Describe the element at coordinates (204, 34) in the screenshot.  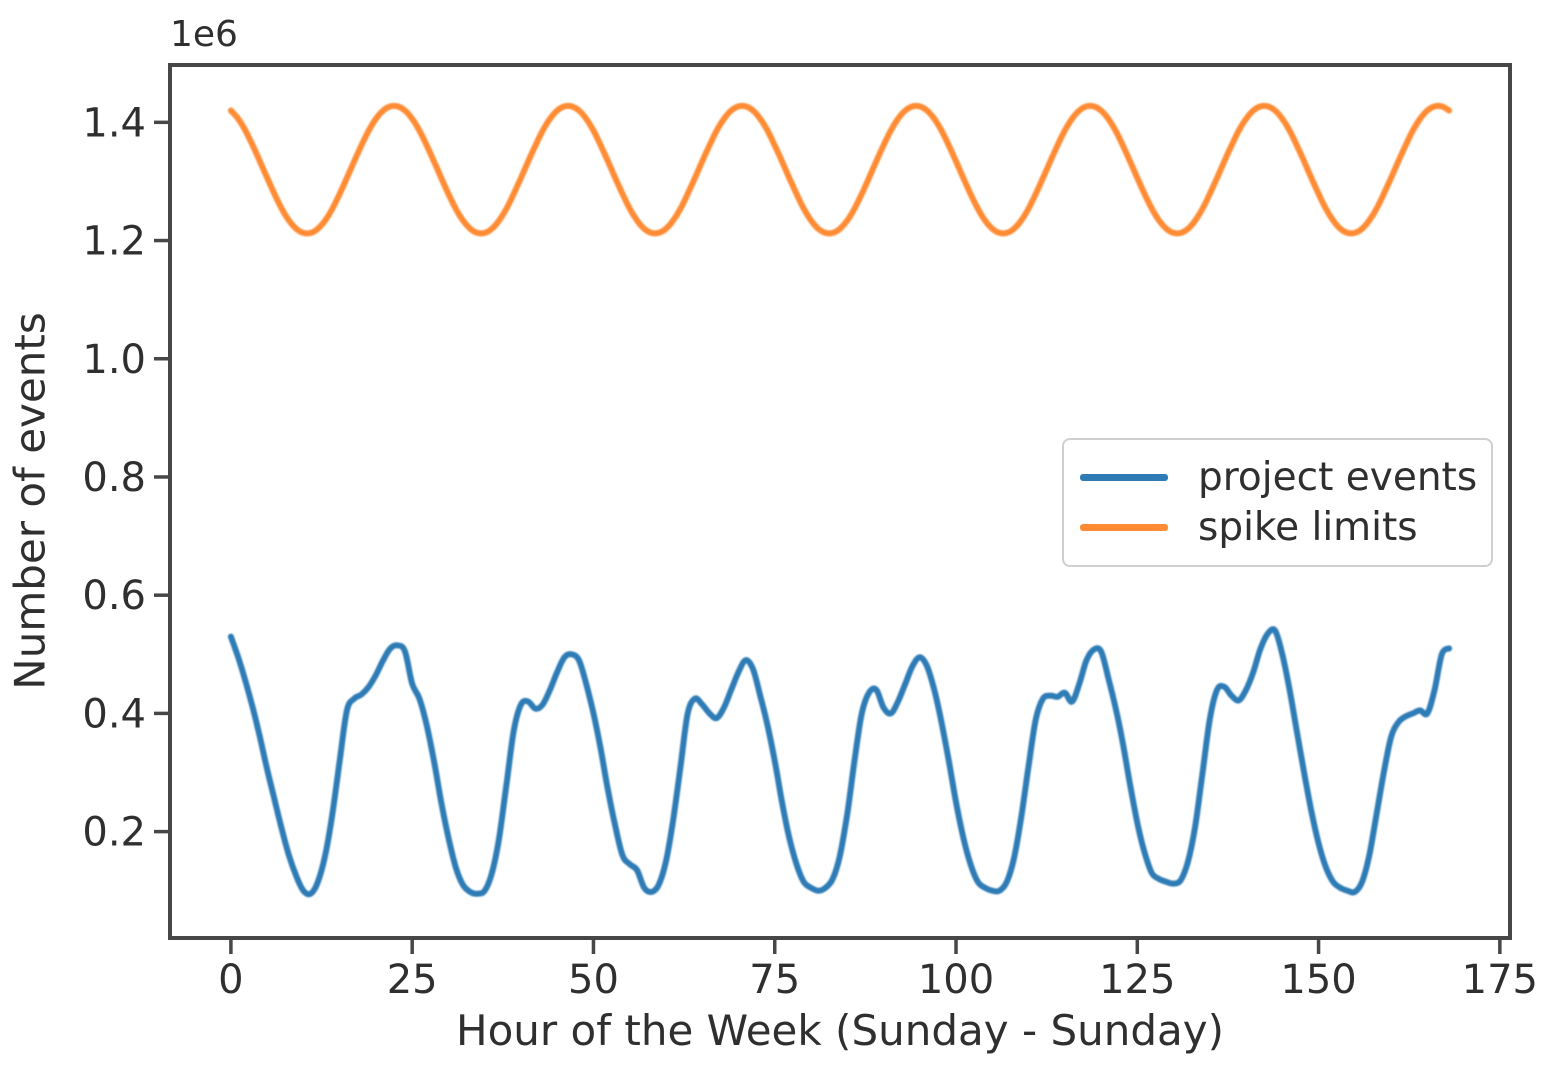
I see `y-axis-offset-text: 1e6` at that location.